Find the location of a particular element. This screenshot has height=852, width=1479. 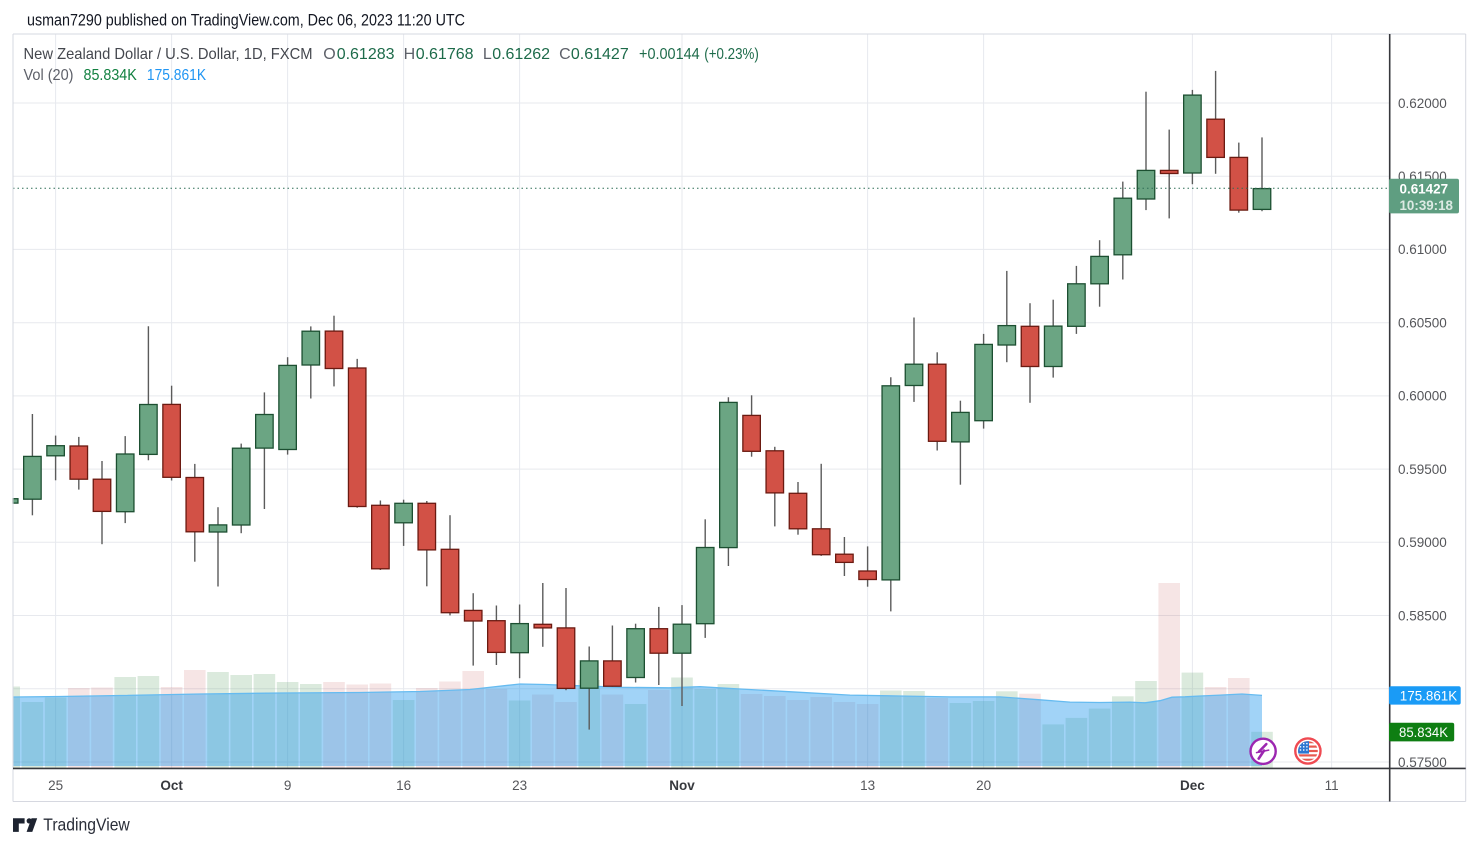

svg-text: L is located at coordinates (487, 54).